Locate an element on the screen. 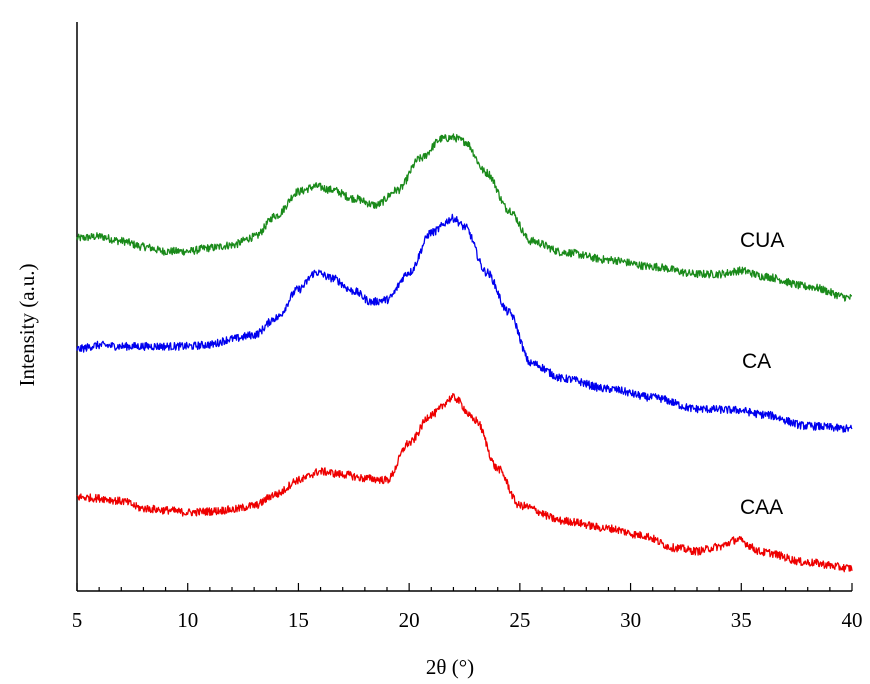 The height and width of the screenshot is (684, 870). x-tick-label: 40 is located at coordinates (852, 620).